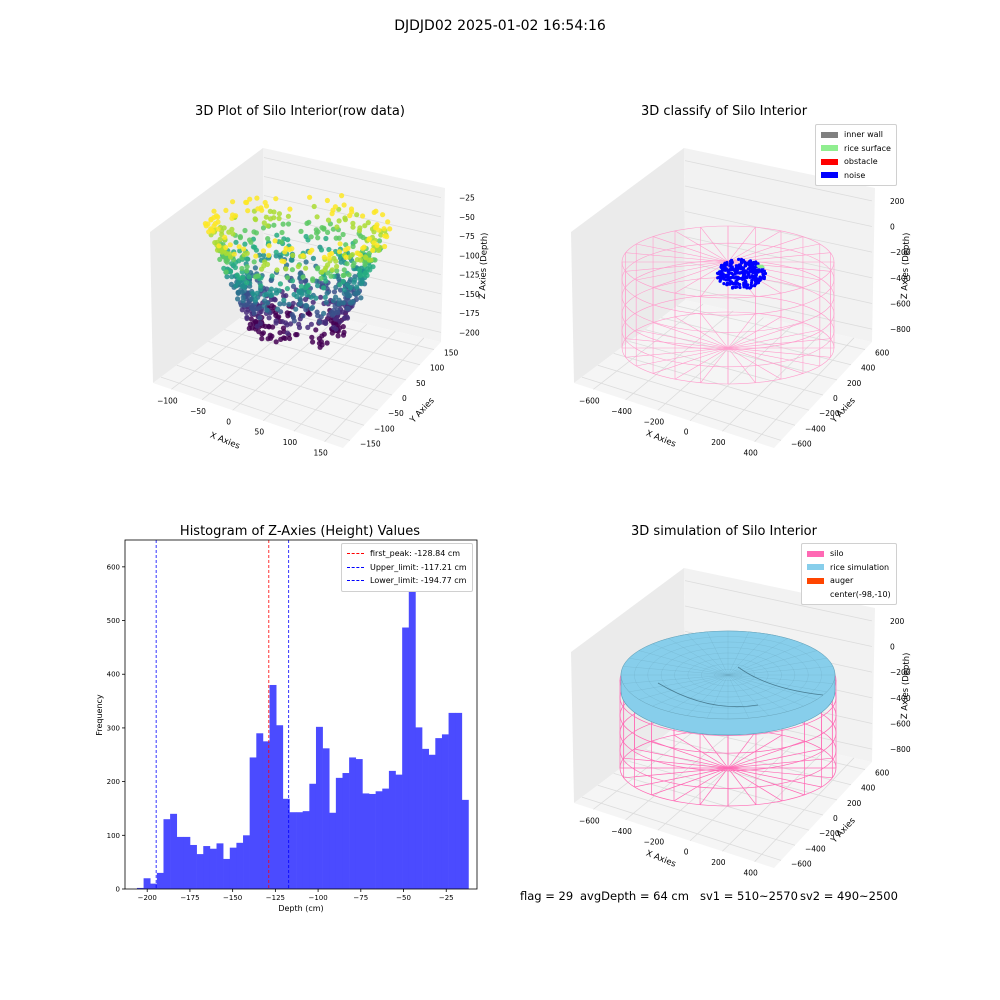 The image size is (1000, 1000). I want to click on z-tick-label: −25, so click(467, 198).